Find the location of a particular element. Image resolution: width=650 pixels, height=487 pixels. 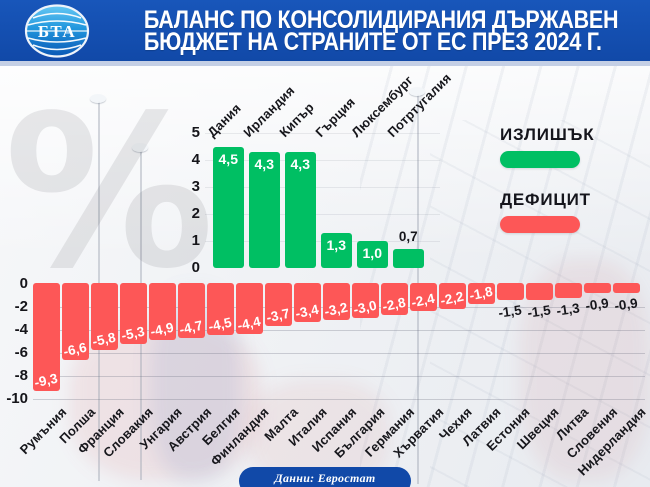

y-axis-tick-positive: 0 is located at coordinates (195, 267).